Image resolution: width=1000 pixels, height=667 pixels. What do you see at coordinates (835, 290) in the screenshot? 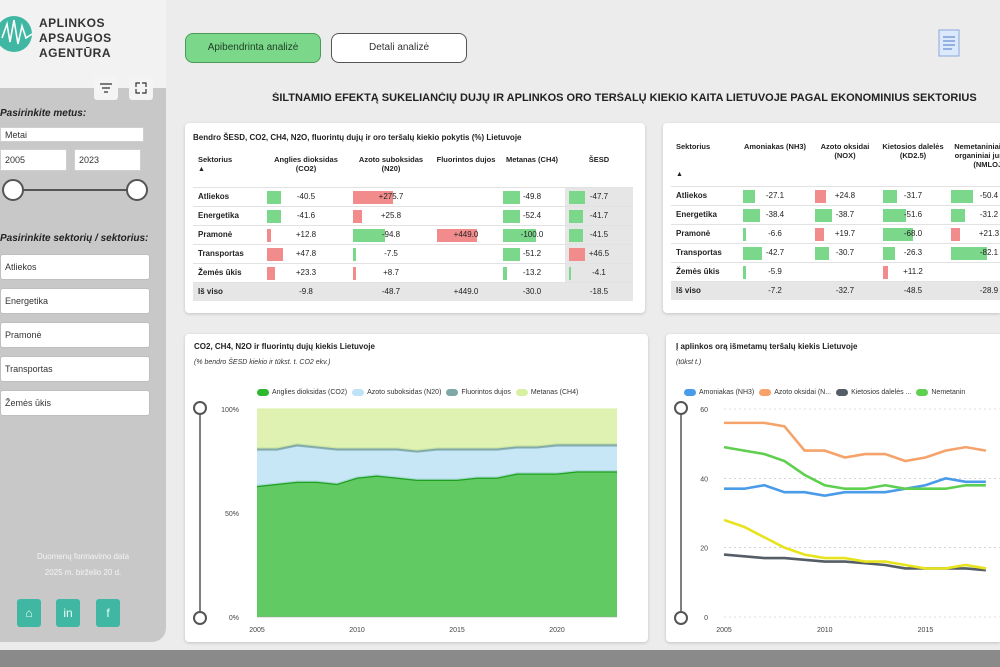
I see `table-total-row: Iš viso -7.2 -32.7 -48.5 -28.9` at bounding box center [835, 290].